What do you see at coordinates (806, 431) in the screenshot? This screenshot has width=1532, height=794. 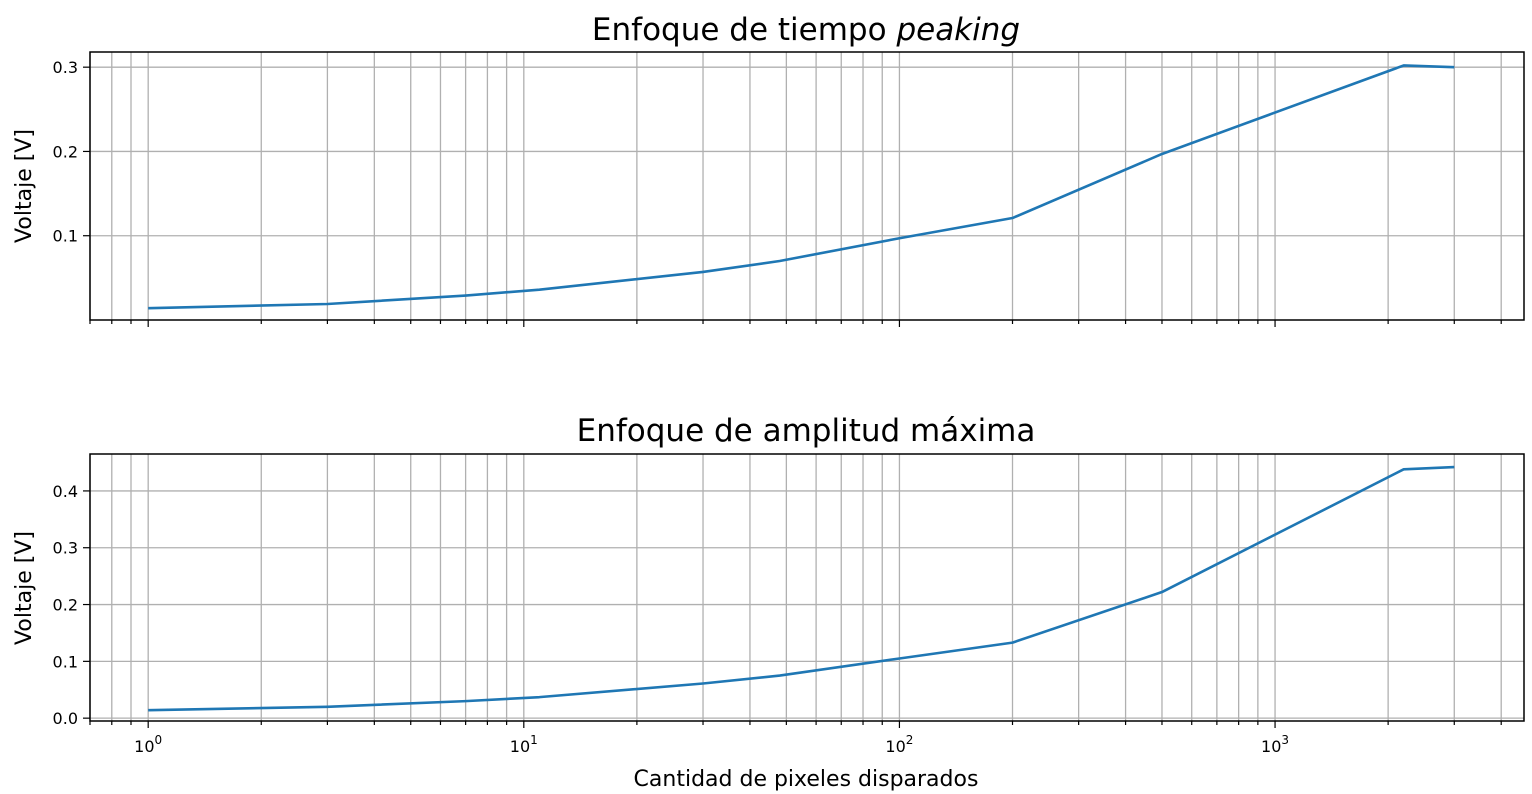 I see `chart-title: Enfoque de amplitud máxima` at bounding box center [806, 431].